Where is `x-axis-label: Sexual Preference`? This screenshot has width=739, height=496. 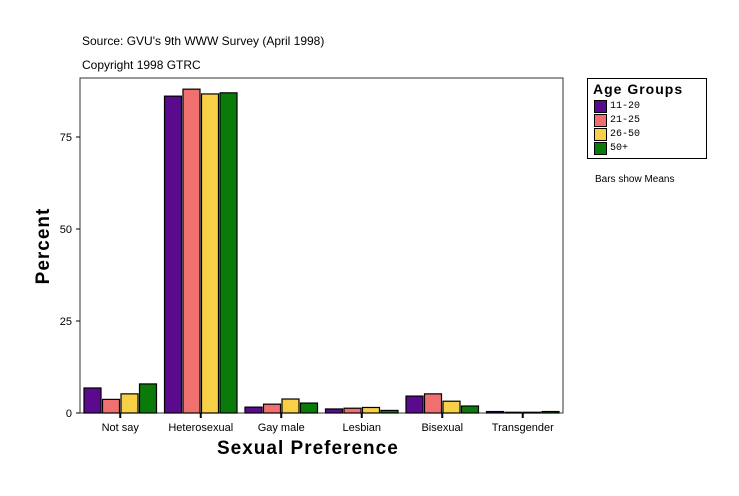 x-axis-label: Sexual Preference is located at coordinates (308, 448).